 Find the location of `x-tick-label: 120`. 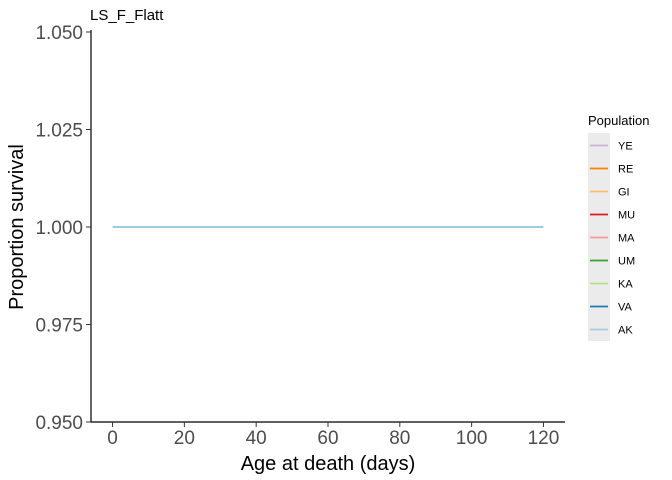

x-tick-label: 120 is located at coordinates (544, 438).